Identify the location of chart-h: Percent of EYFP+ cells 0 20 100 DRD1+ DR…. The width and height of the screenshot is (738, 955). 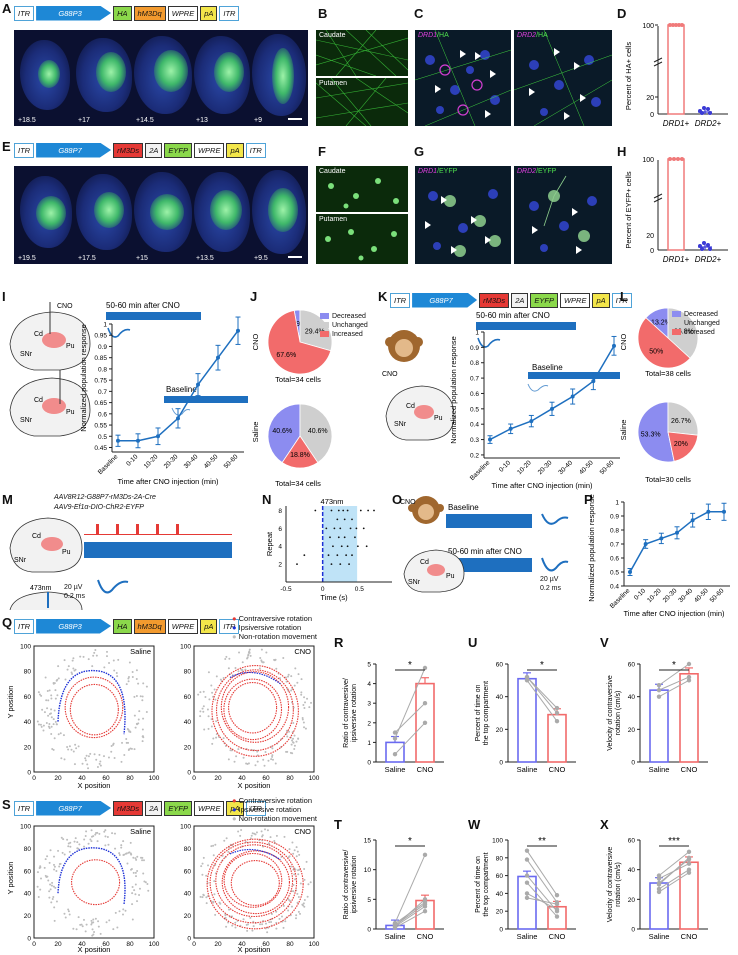
(676, 210).